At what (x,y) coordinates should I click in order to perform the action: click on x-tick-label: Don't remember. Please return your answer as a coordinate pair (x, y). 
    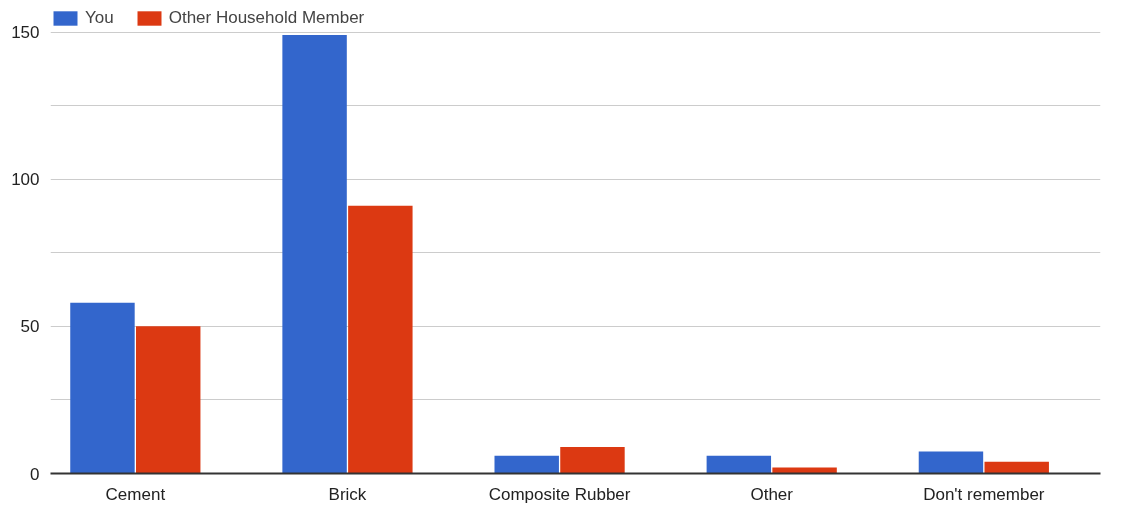
    Looking at the image, I should click on (984, 494).